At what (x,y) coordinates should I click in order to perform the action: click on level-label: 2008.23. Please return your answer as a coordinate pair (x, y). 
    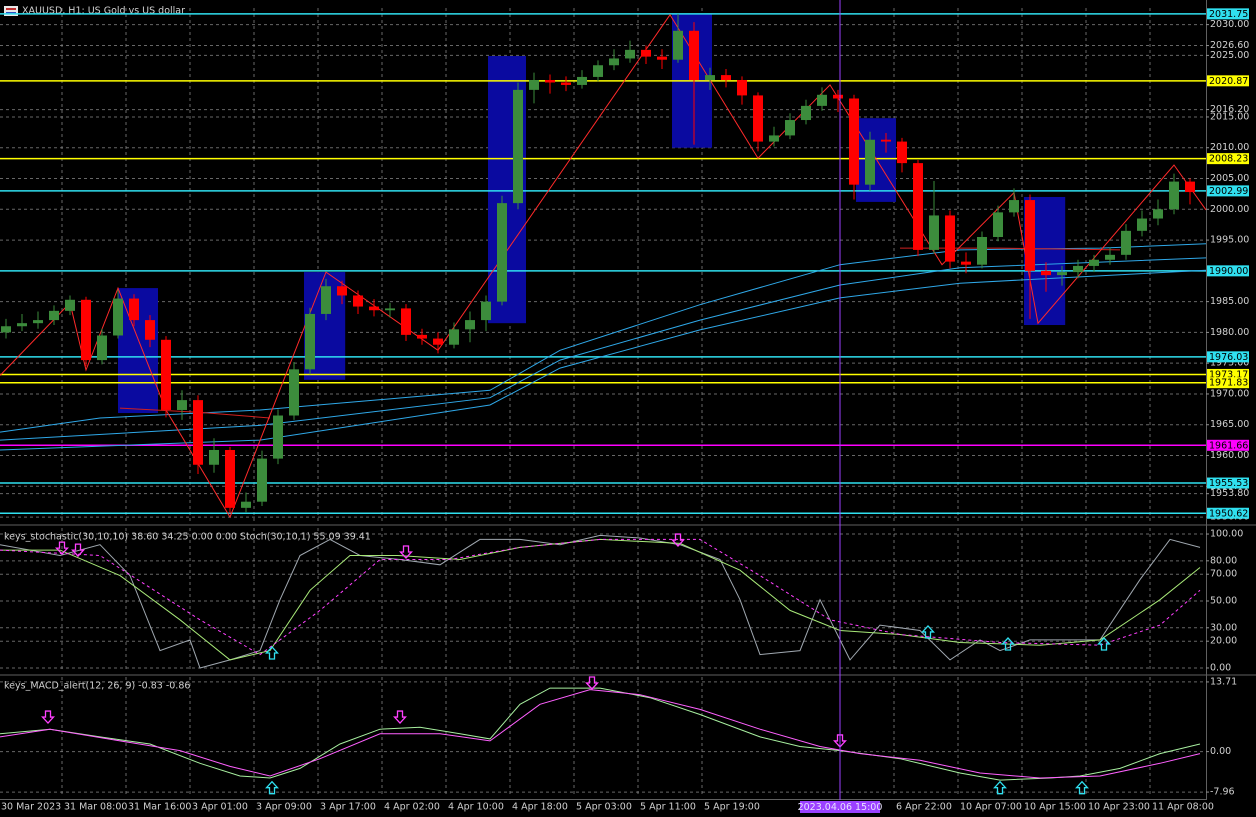
    Looking at the image, I should click on (1228, 159).